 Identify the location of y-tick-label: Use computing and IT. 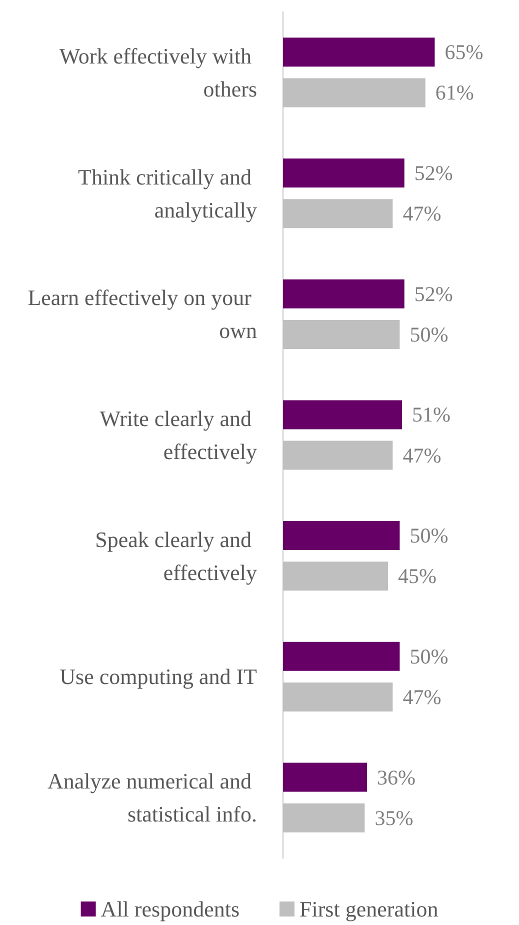
(159, 677).